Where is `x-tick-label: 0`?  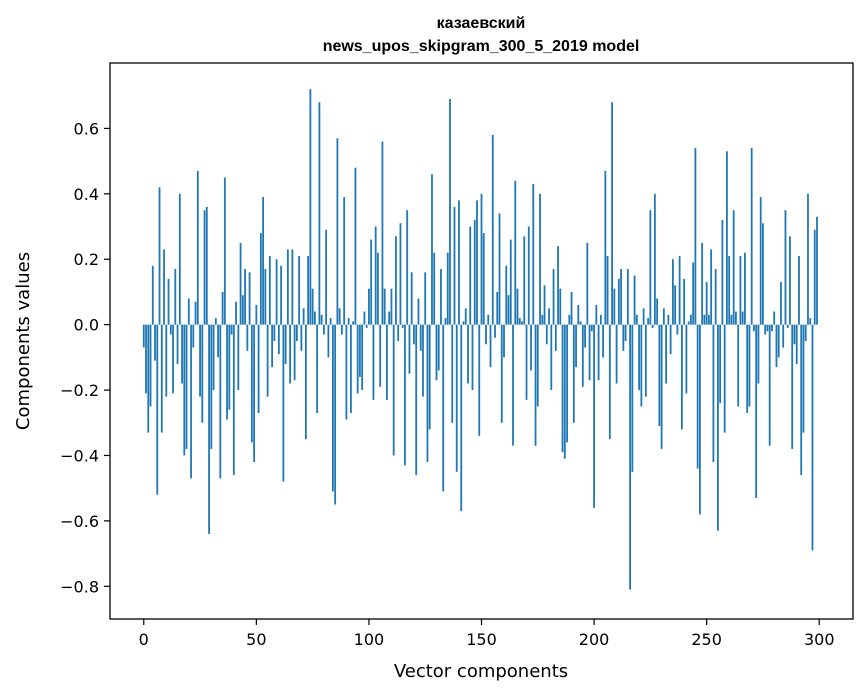
x-tick-label: 0 is located at coordinates (144, 639).